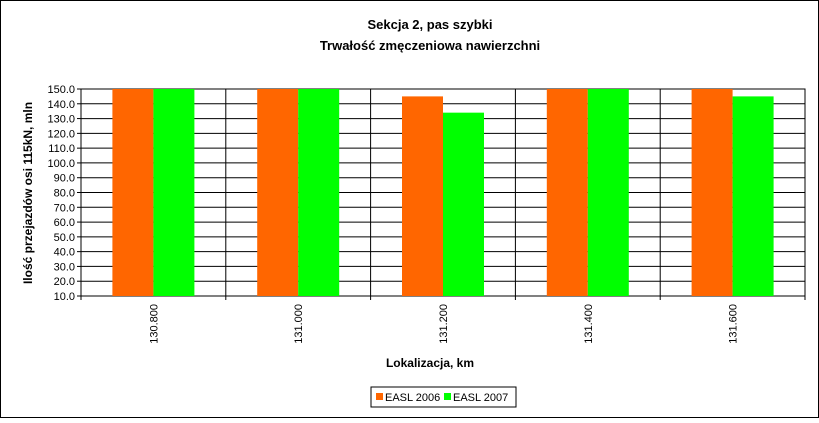 This screenshot has width=819, height=423. What do you see at coordinates (429, 24) in the screenshot?
I see `chart-title: Sekcja 2, pas szybki` at bounding box center [429, 24].